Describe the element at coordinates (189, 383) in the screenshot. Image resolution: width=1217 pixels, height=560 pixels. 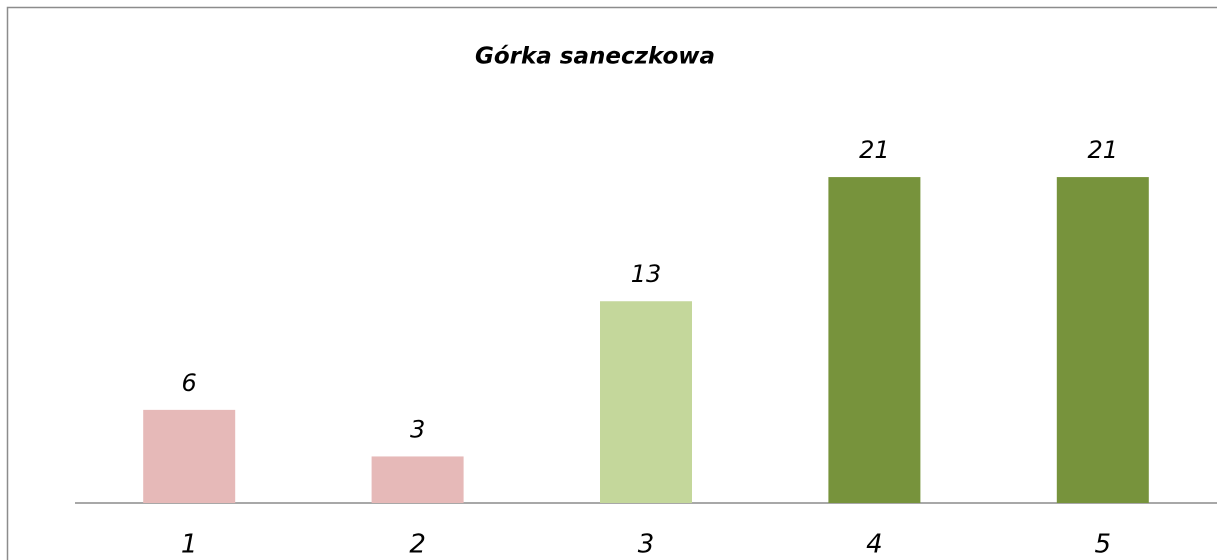
I see `data-label: 6` at that location.